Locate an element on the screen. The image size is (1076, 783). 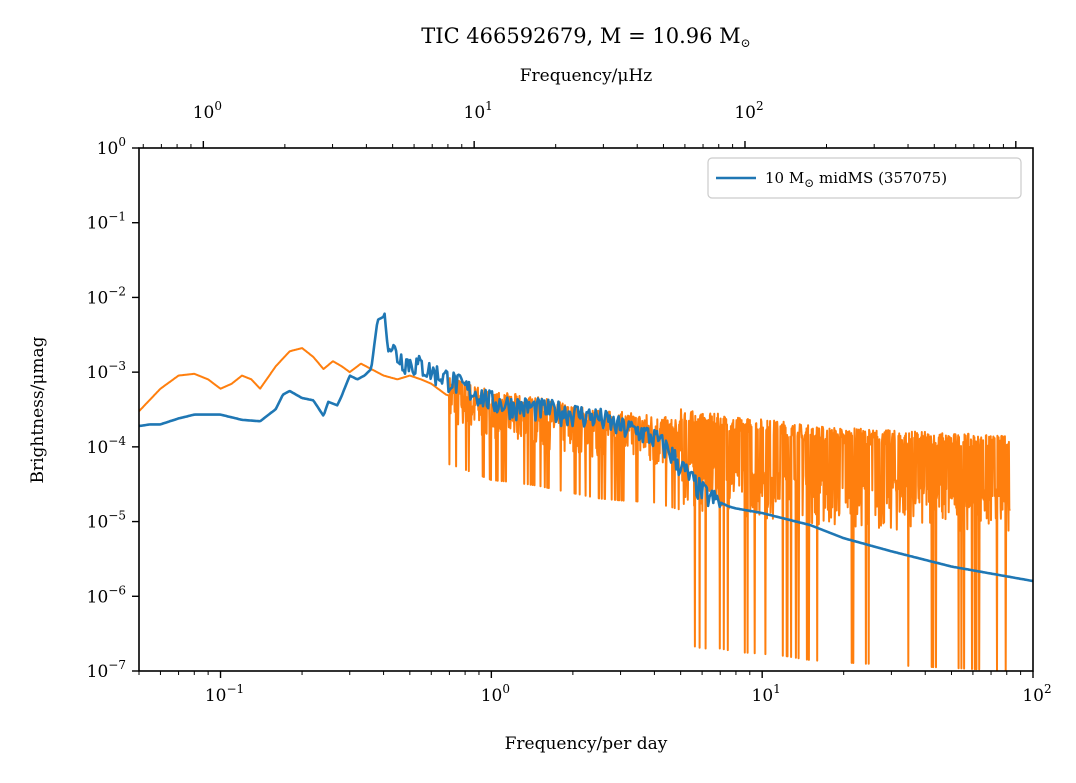
y-tick-label: 10⁻⁶ is located at coordinates (106, 595).